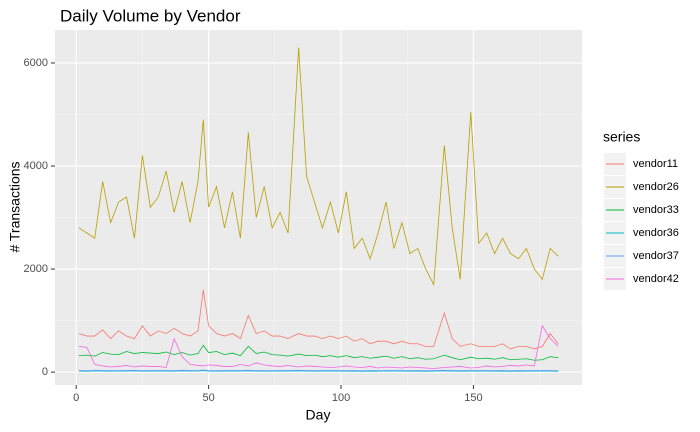  I want to click on legend-title: series, so click(621, 137).